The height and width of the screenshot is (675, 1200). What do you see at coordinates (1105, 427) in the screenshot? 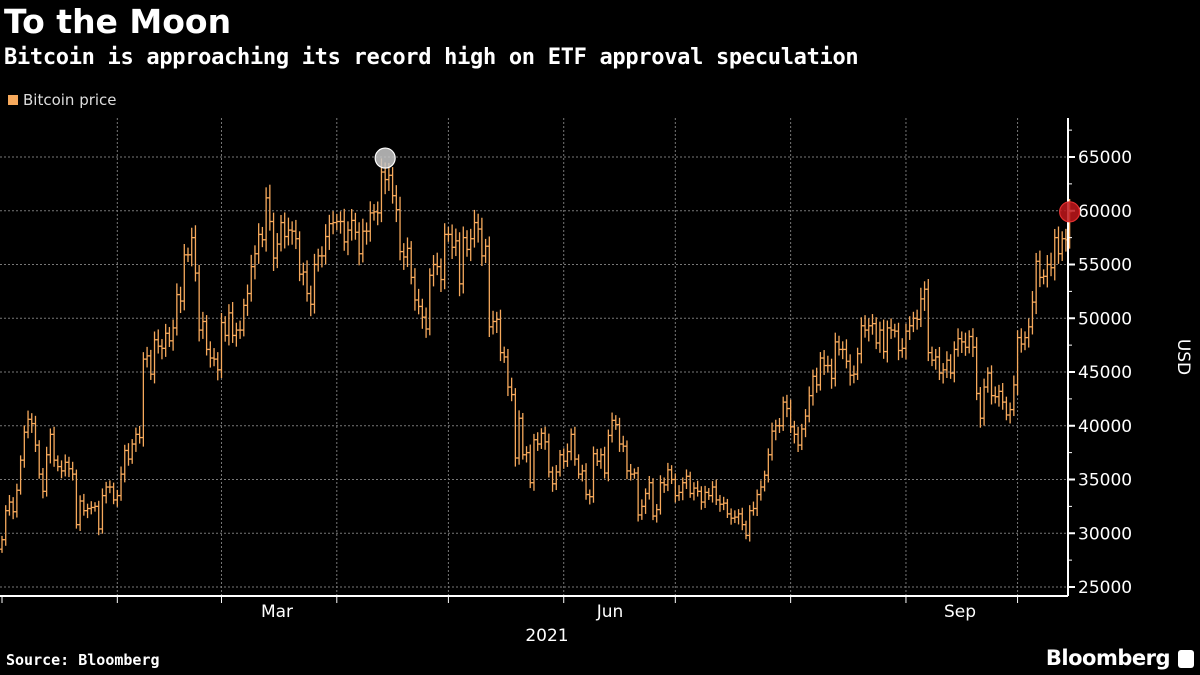
I see `y-tick-label: 40000` at bounding box center [1105, 427].